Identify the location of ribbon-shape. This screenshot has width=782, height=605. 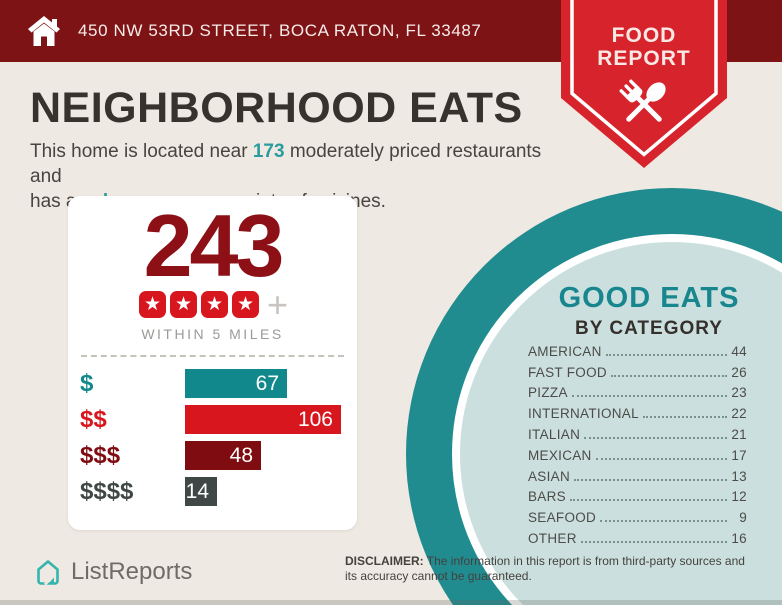
(644, 84).